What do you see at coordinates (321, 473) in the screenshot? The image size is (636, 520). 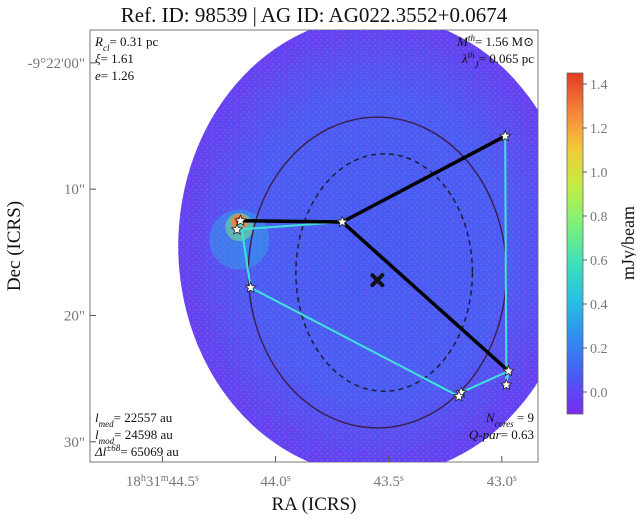 I see `x-axis-ticks: 18h31m44.5s 44.0s 43.5s 43.0s` at bounding box center [321, 473].